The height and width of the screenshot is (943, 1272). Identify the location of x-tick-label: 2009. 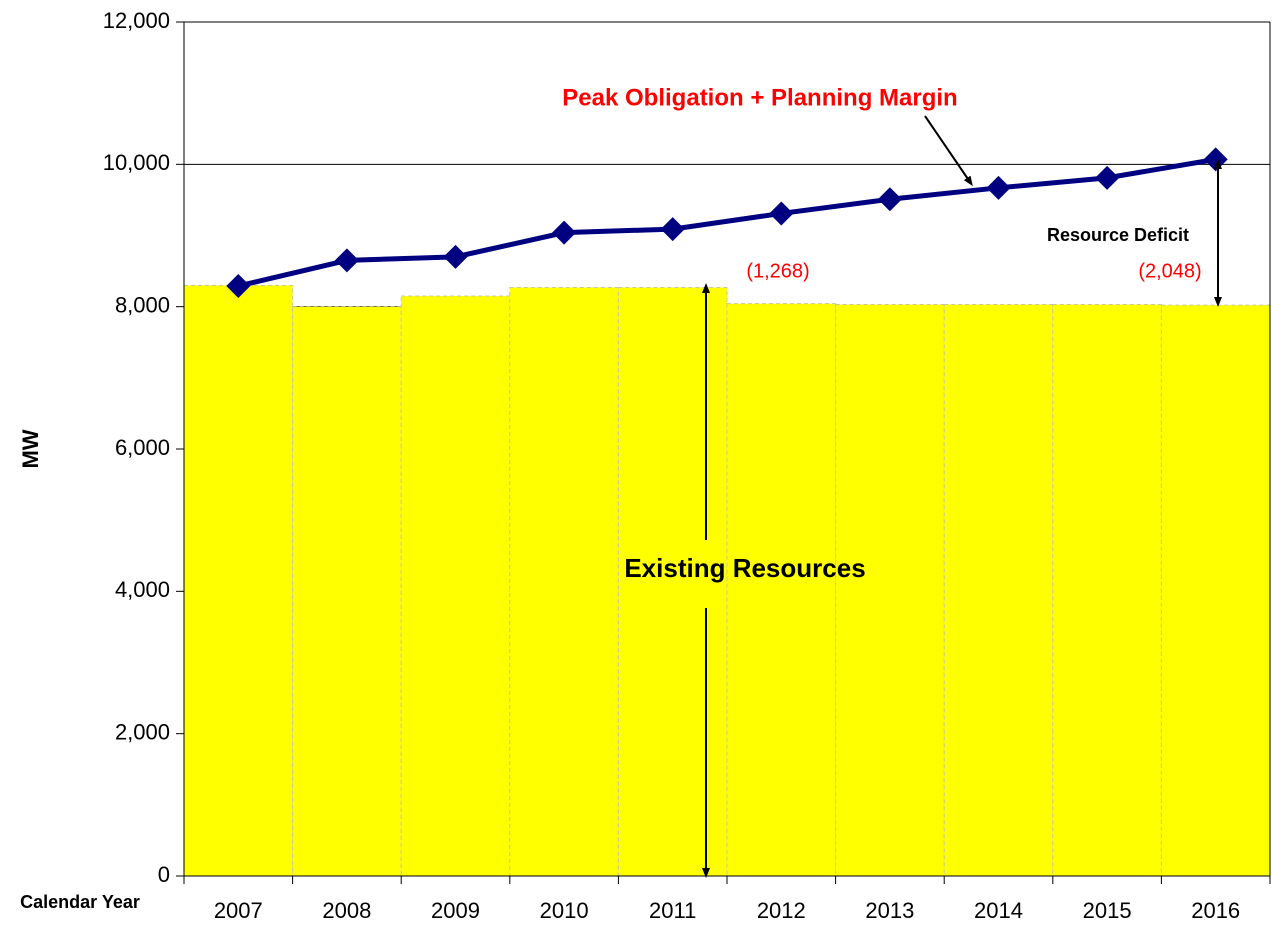
(455, 910).